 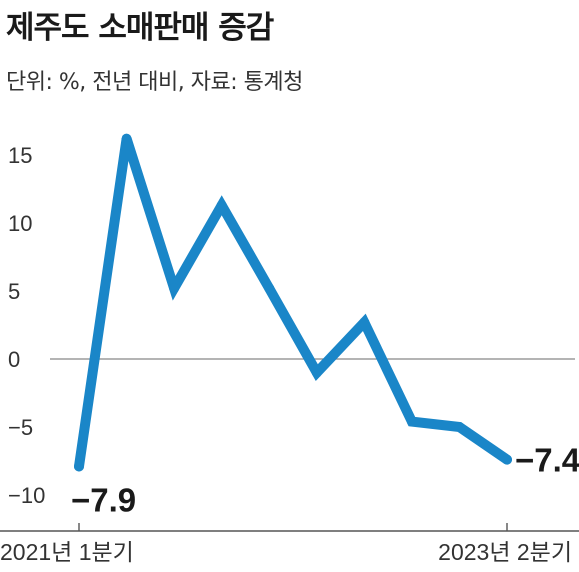 What do you see at coordinates (20, 223) in the screenshot?
I see `y-tick-label: 10` at bounding box center [20, 223].